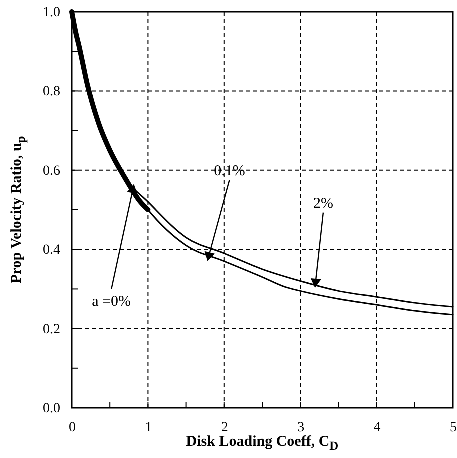 This screenshot has height=458, width=457. Describe the element at coordinates (453, 428) in the screenshot. I see `x-tick-label: 5` at that location.